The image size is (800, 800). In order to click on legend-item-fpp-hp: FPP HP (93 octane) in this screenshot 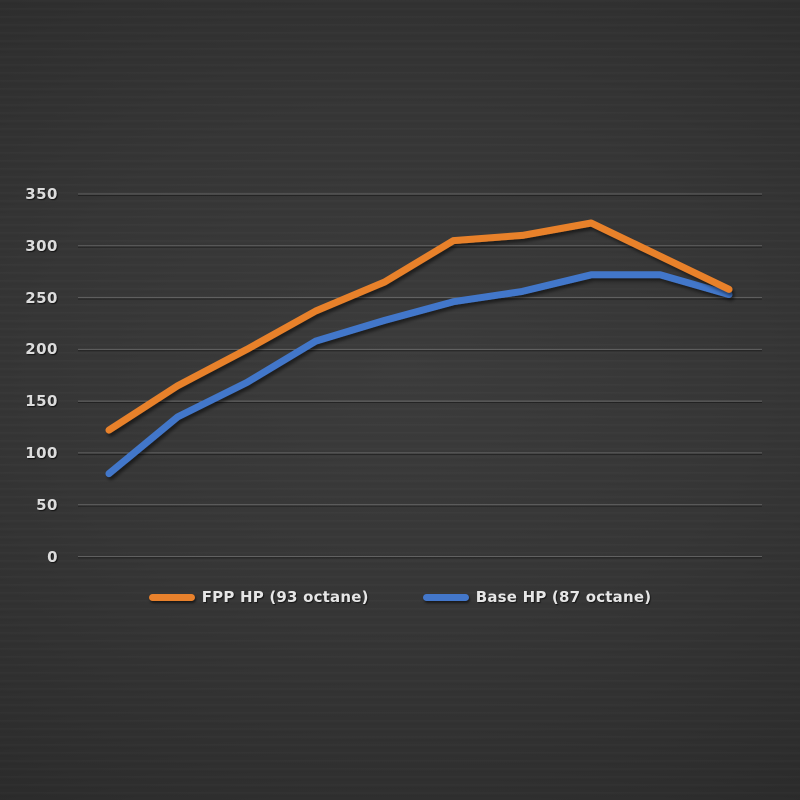, I will do `click(258, 597)`.